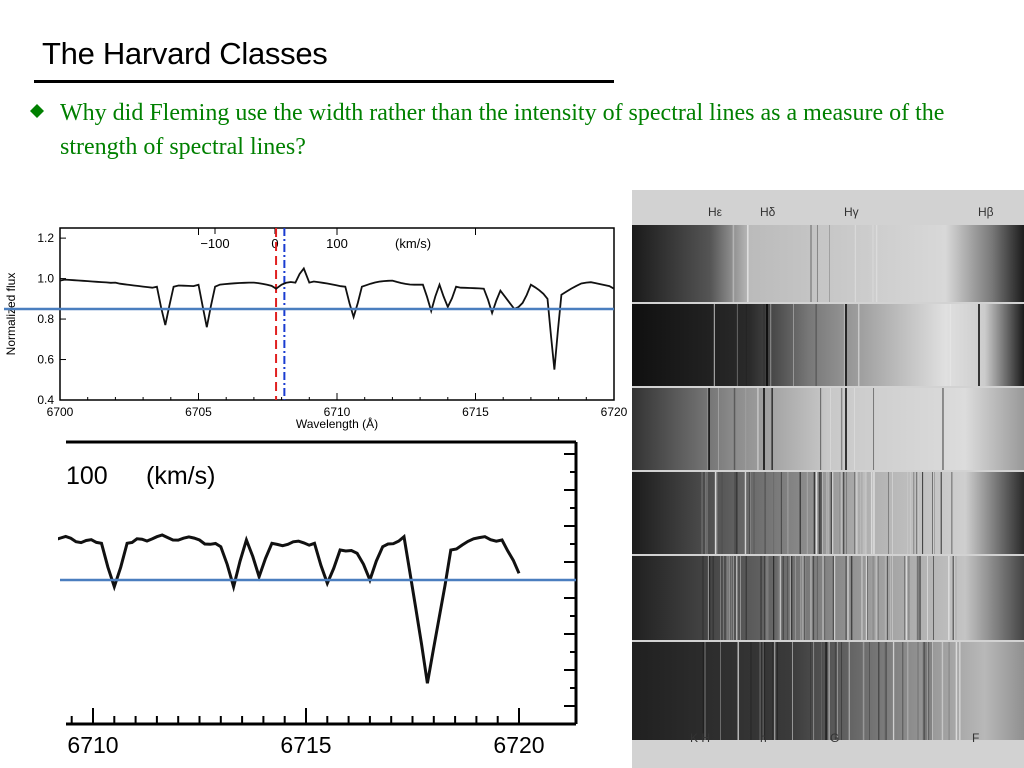 This screenshot has width=1024, height=768. Describe the element at coordinates (337, 243) in the screenshot. I see `velocity-tick-label: 100` at that location.